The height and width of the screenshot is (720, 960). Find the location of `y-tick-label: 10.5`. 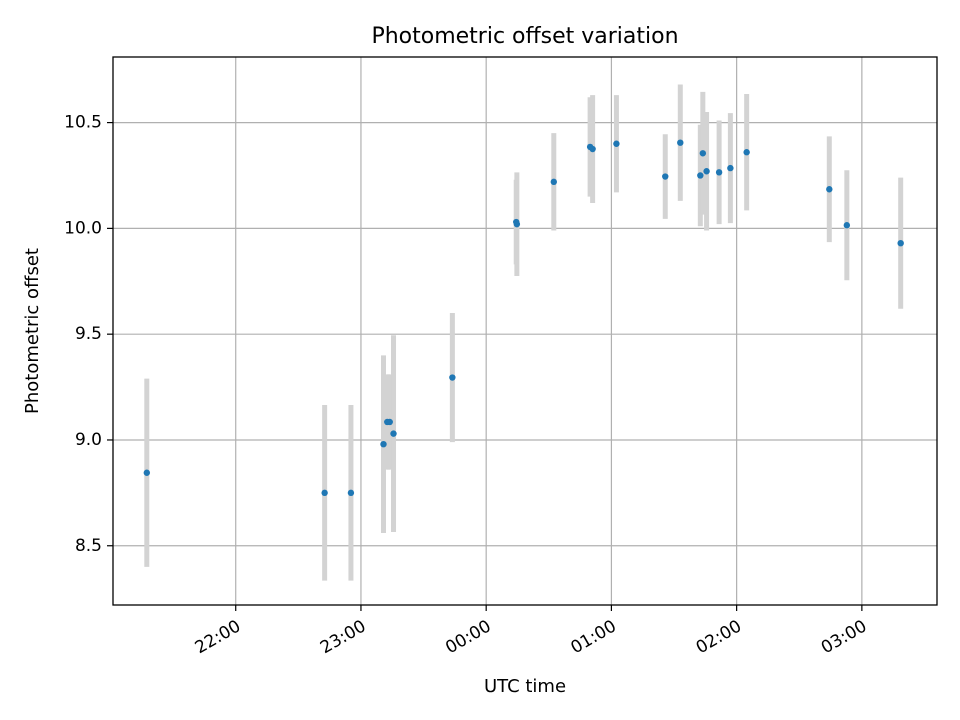

y-tick-label: 10.5 is located at coordinates (83, 123).